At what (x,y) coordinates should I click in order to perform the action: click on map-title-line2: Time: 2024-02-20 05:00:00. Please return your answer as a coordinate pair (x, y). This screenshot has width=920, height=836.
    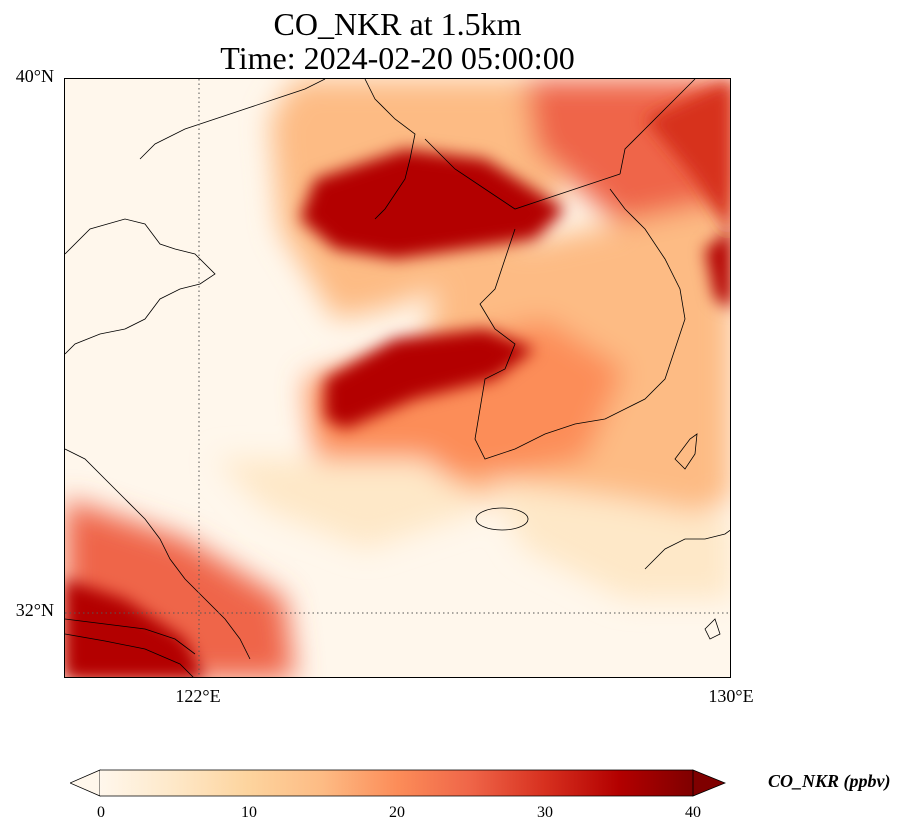
    Looking at the image, I should click on (397, 58).